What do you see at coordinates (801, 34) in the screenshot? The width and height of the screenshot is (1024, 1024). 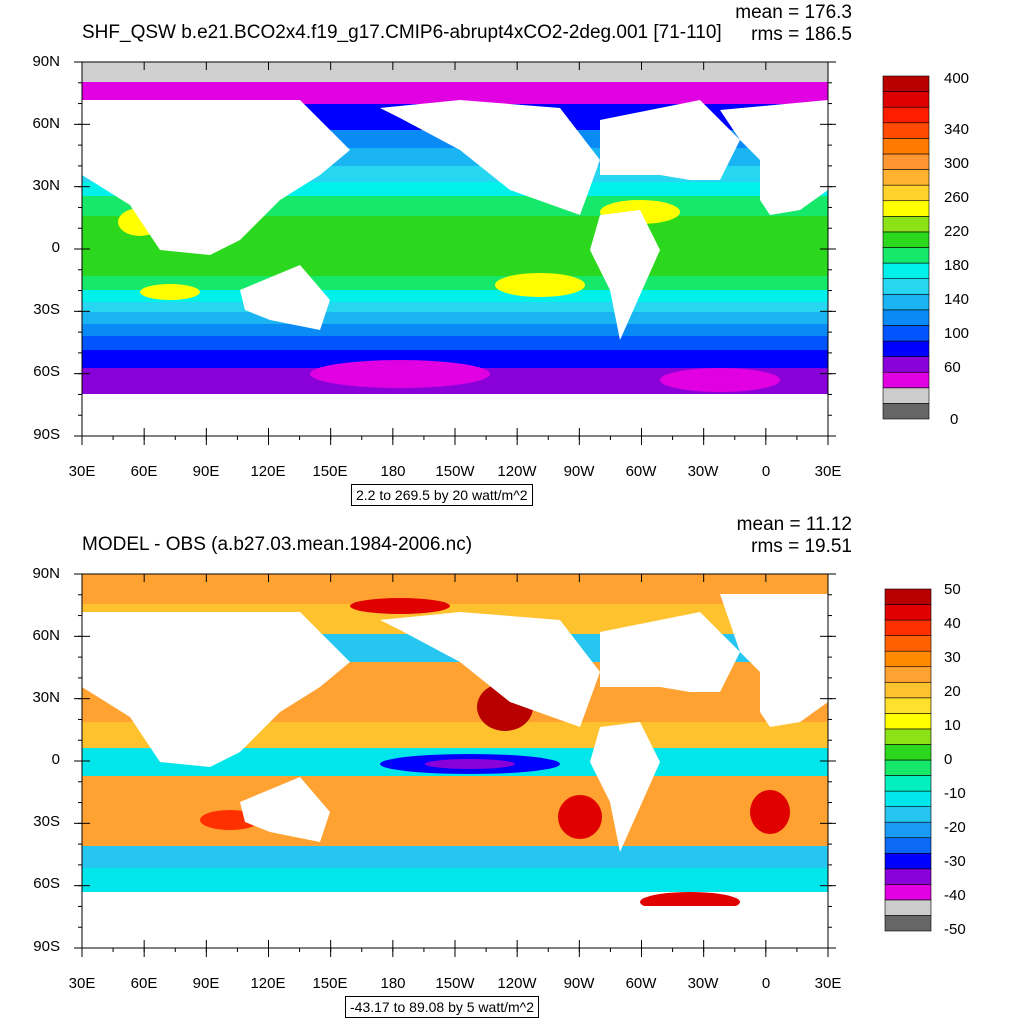 I see `rms-stat: rms = 186.5` at bounding box center [801, 34].